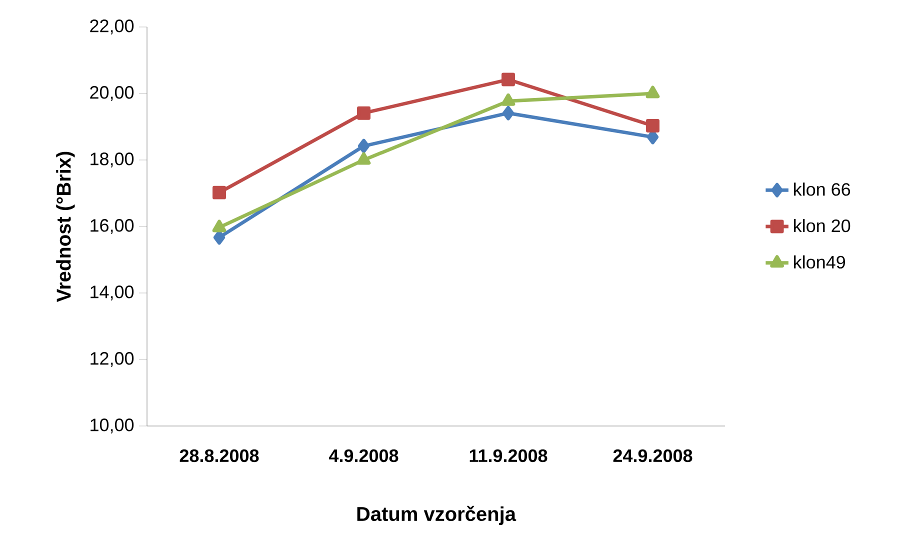 Image resolution: width=906 pixels, height=542 pixels. What do you see at coordinates (112, 27) in the screenshot?
I see `y-tick-label: 22,00` at bounding box center [112, 27].